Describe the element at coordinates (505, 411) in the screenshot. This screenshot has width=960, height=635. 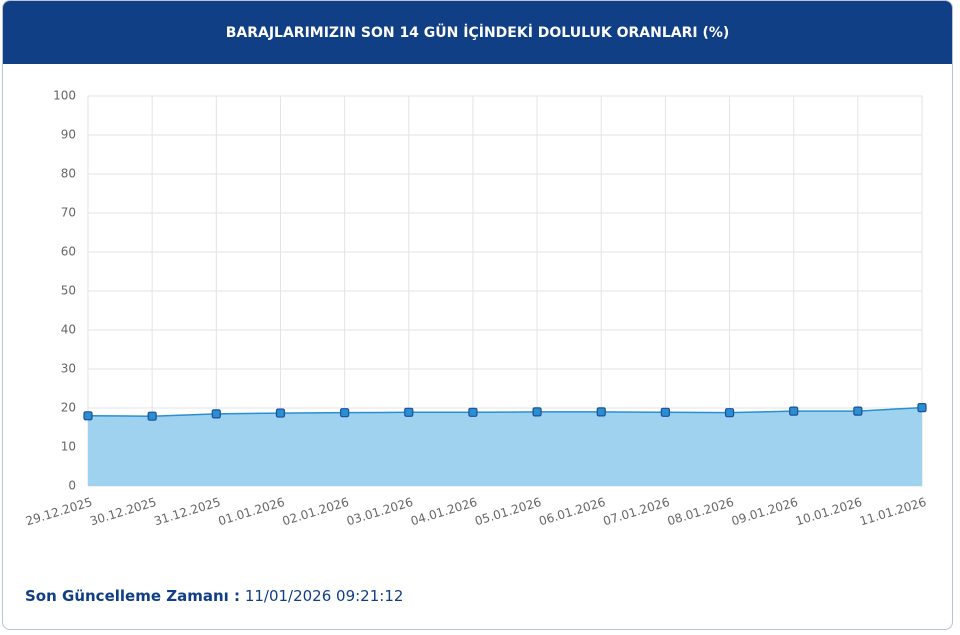
I see `line` at that location.